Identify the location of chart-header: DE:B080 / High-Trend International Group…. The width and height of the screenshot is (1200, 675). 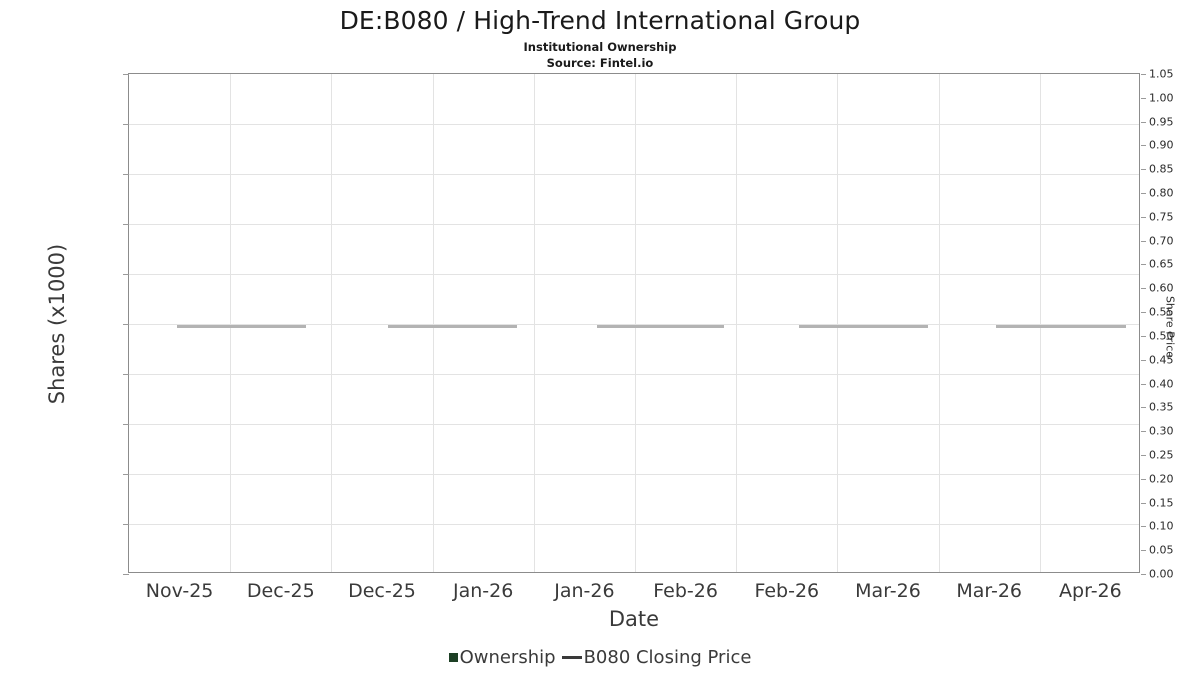
(600, 35).